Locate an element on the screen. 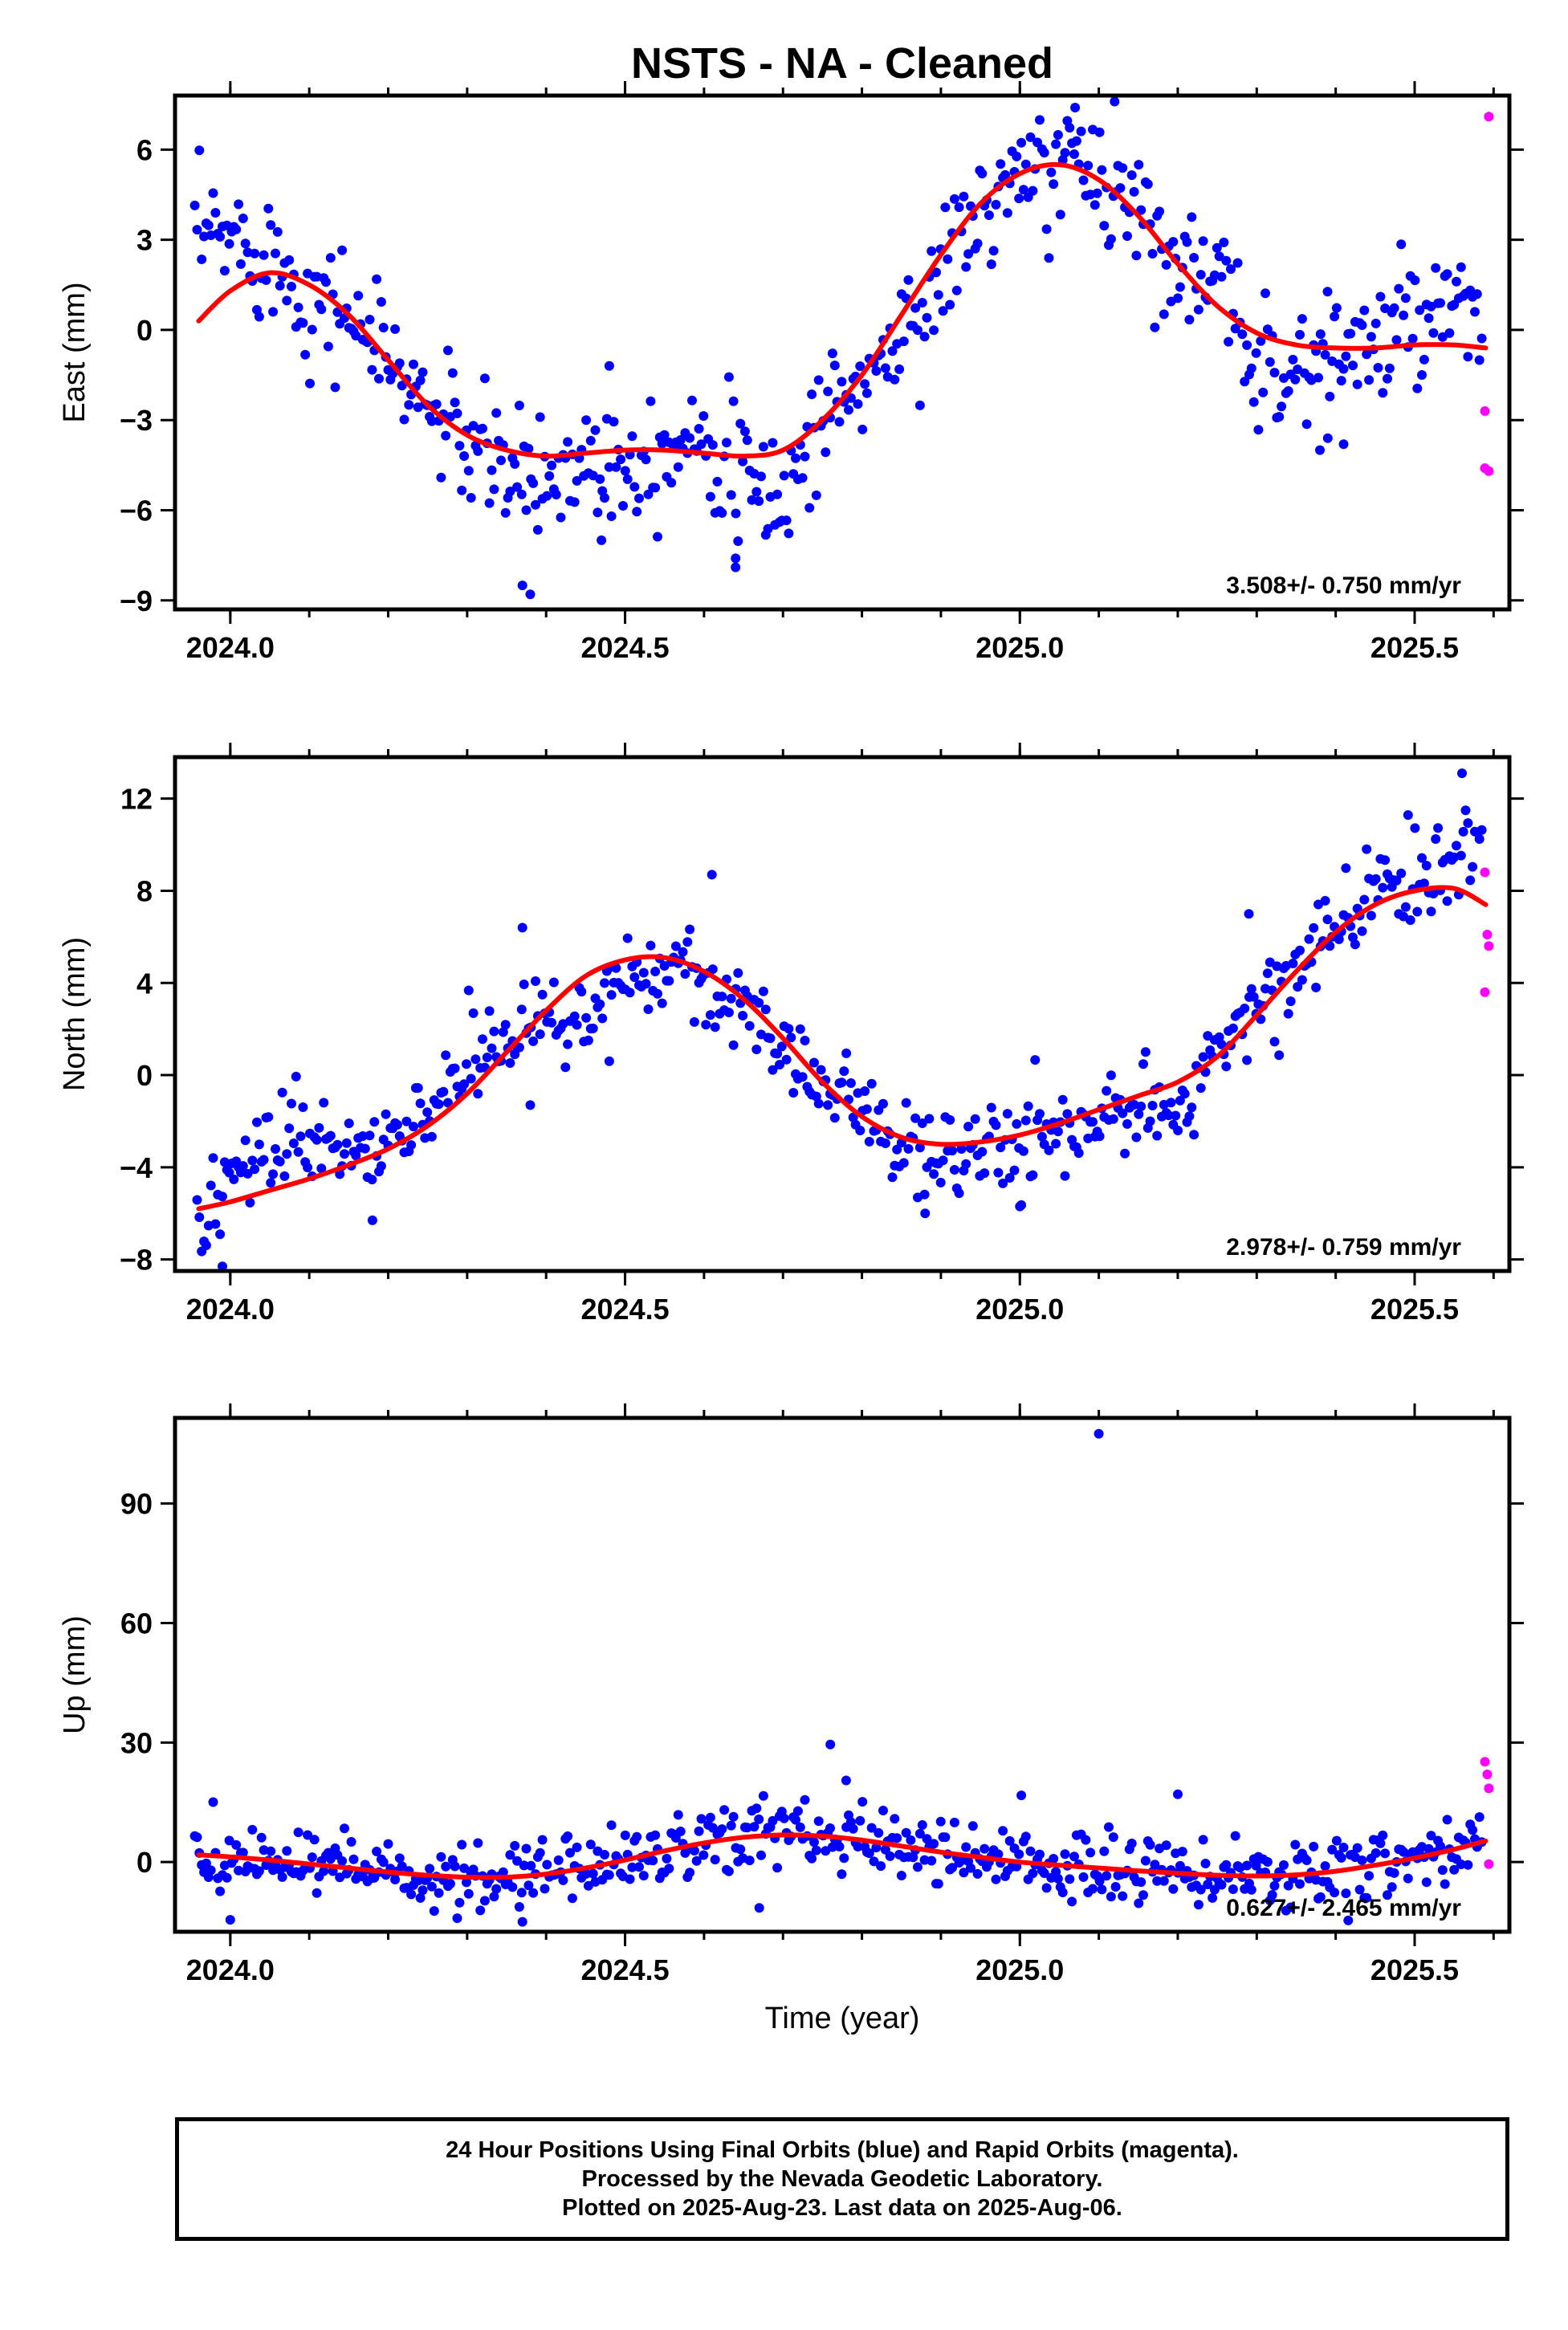 This screenshot has height=2330, width=1568. up-x-tick-label: 2025.0 is located at coordinates (1019, 1969).